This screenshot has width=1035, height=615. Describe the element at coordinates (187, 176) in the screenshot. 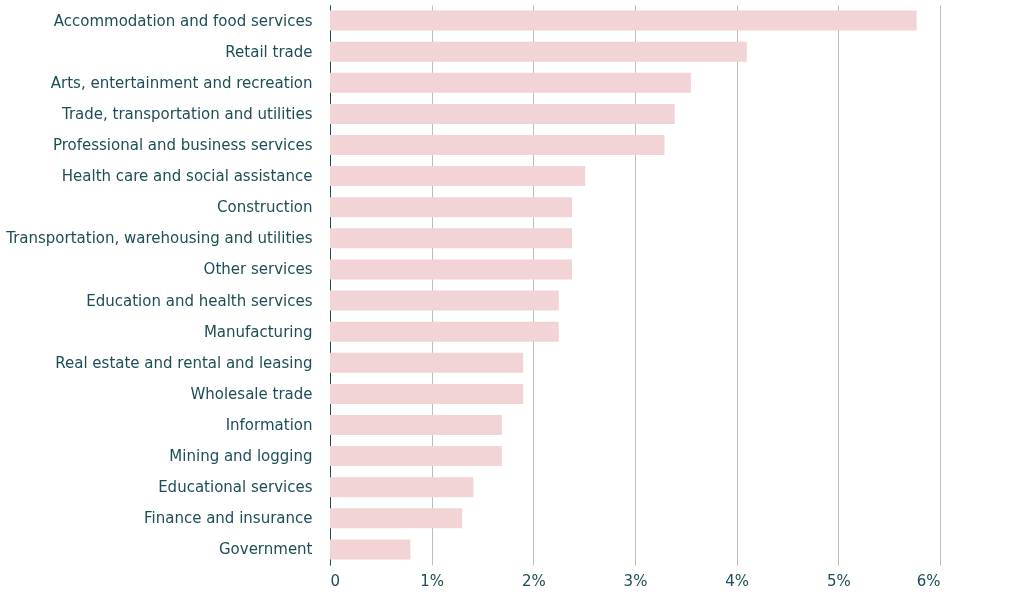

I see `y-tick-label: Health care and social assistance` at that location.